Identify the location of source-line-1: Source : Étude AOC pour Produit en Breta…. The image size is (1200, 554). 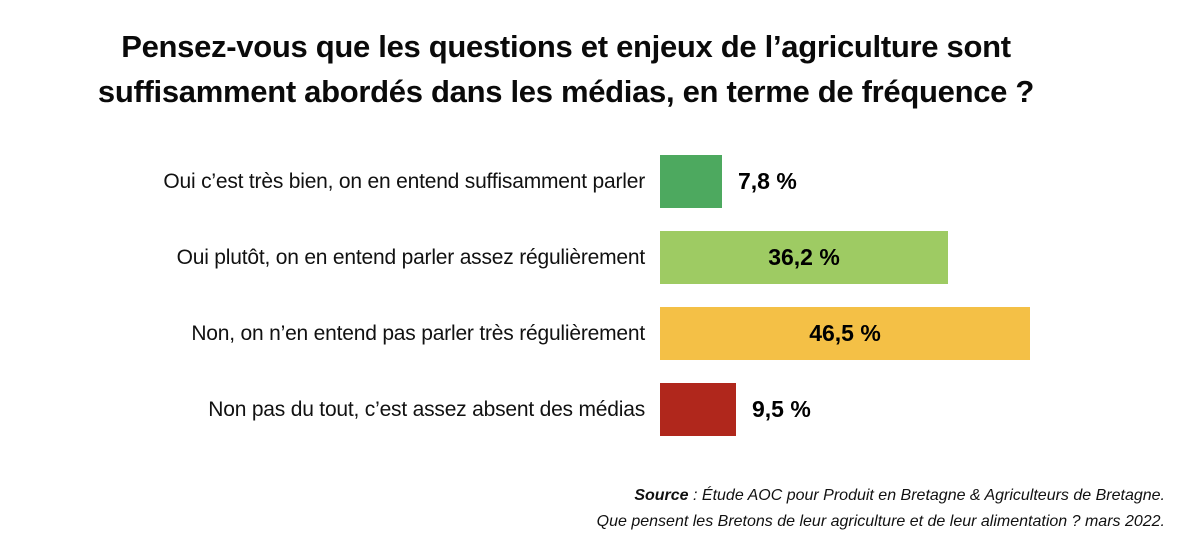
(881, 496).